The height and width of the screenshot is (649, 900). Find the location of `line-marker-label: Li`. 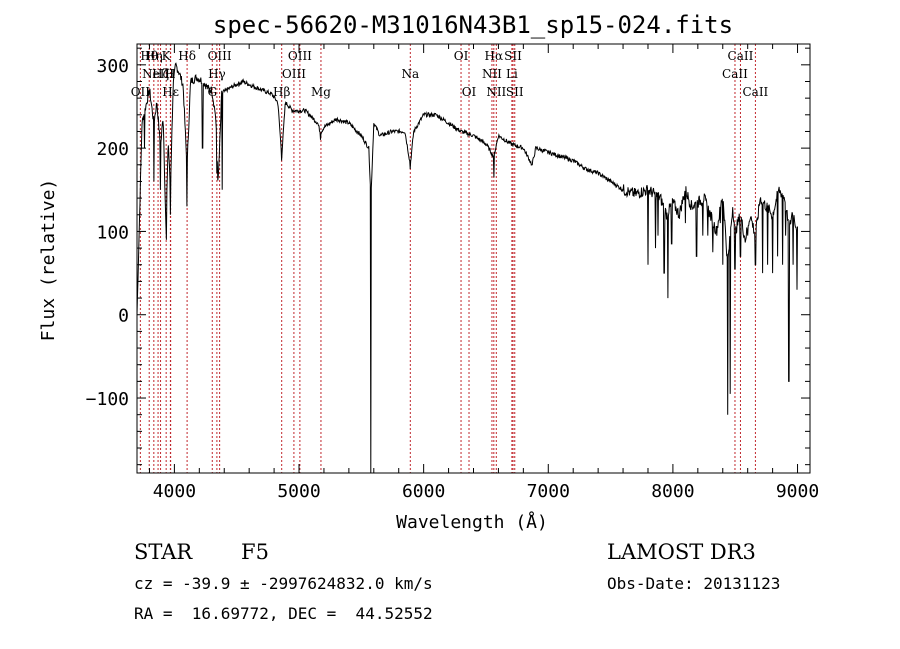

line-marker-label: Li is located at coordinates (512, 74).